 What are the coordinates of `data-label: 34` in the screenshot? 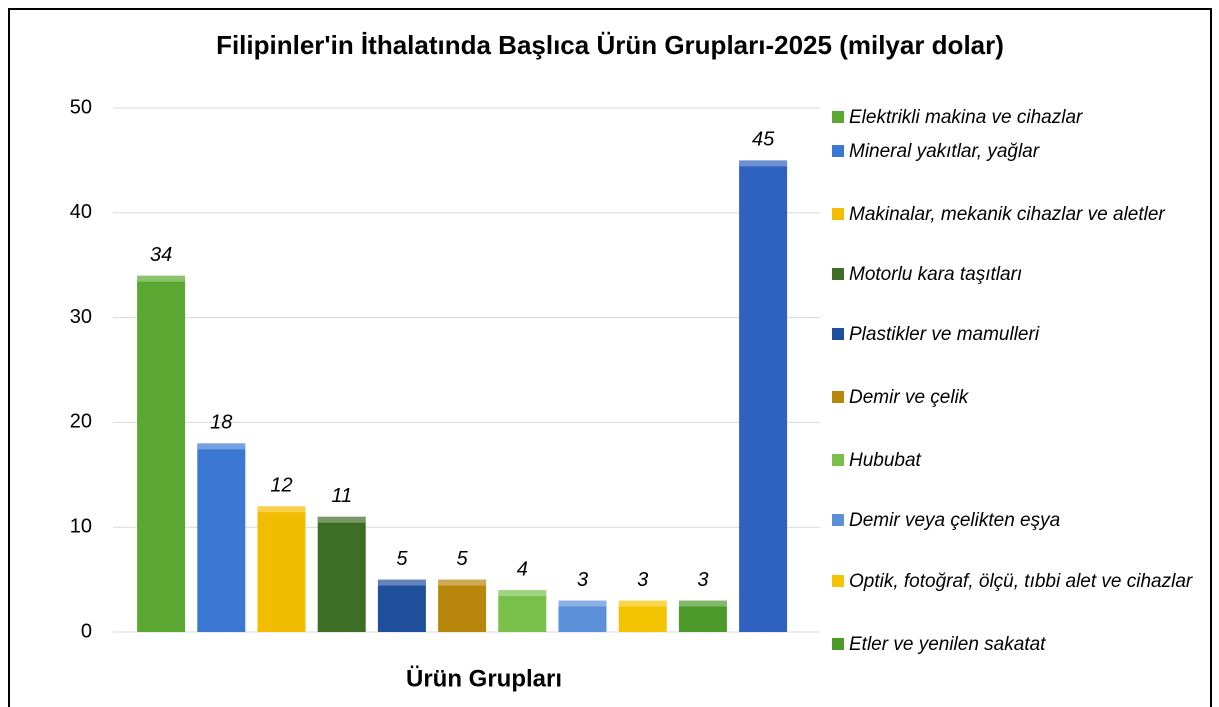 It's located at (161, 255).